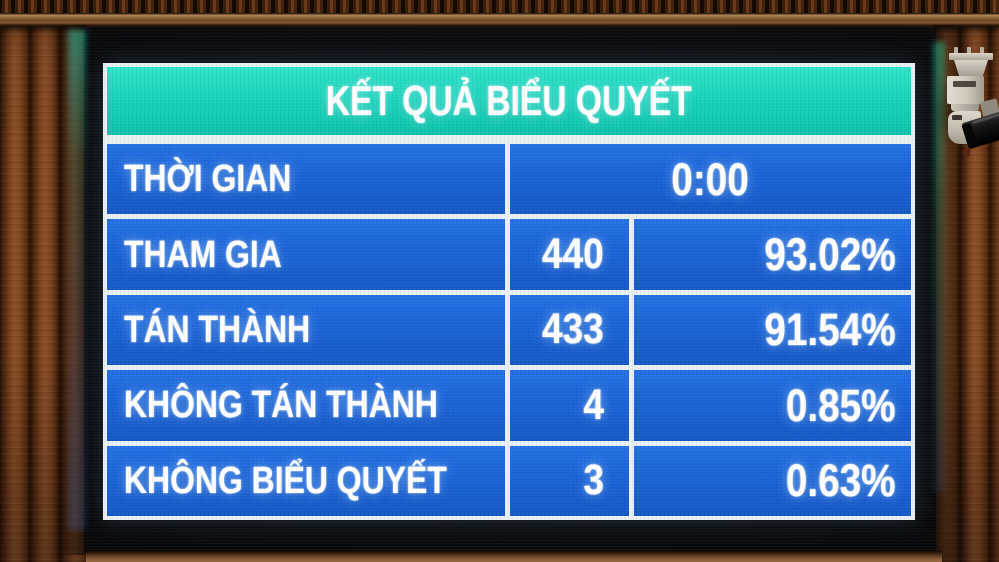  I want to click on count-tan-thanh: 433, so click(573, 329).